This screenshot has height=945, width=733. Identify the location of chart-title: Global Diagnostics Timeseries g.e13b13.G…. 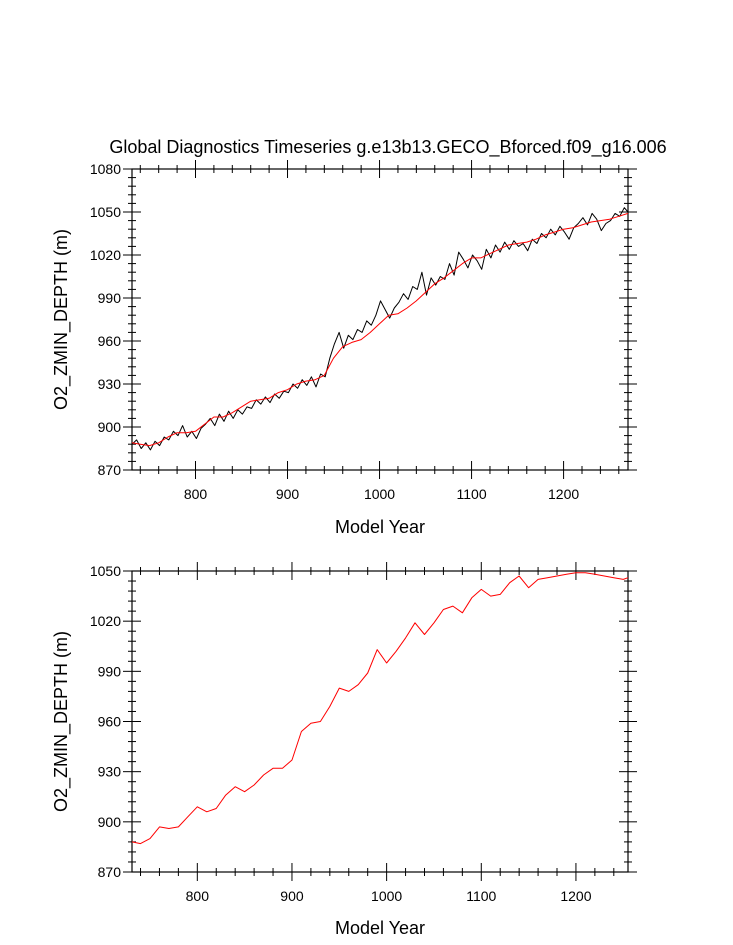
(387, 147).